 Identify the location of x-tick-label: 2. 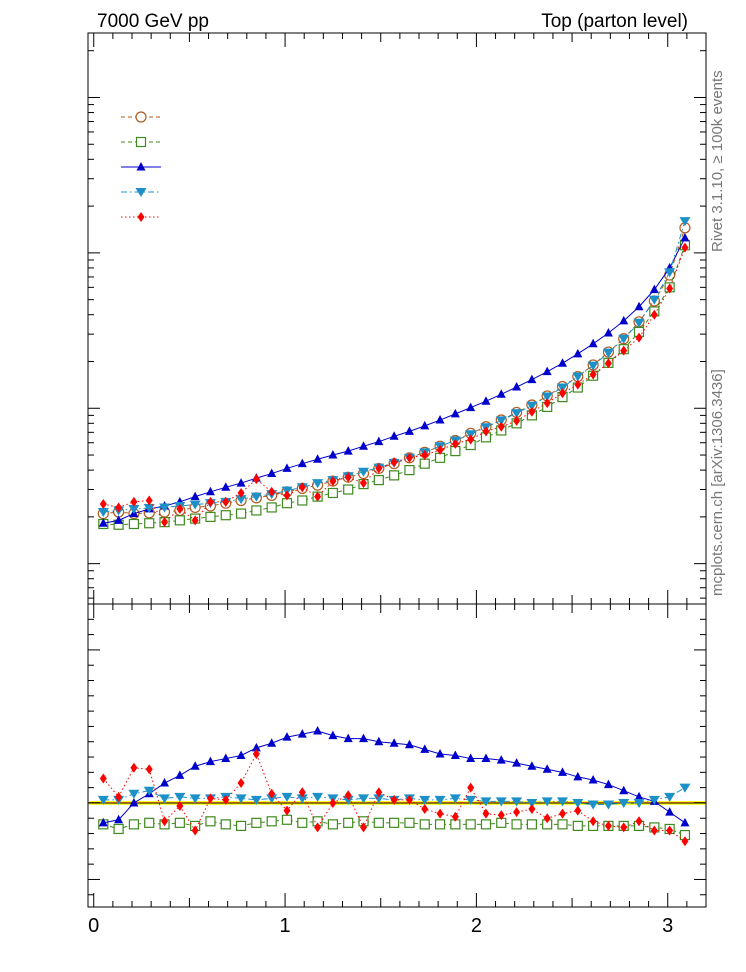
(476, 926).